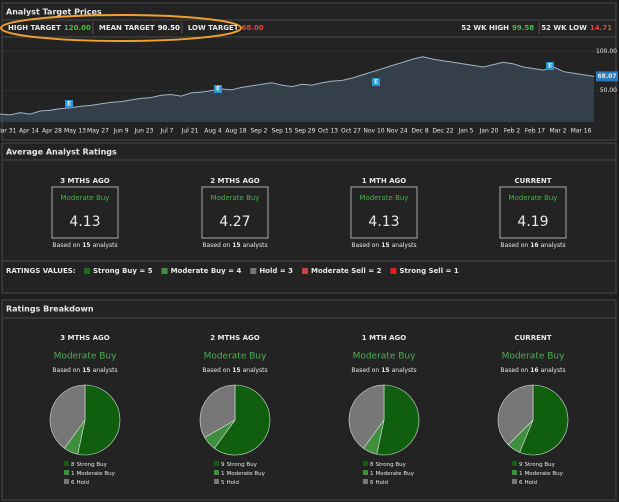  I want to click on target-label: HIGH TARGET, so click(34, 28).